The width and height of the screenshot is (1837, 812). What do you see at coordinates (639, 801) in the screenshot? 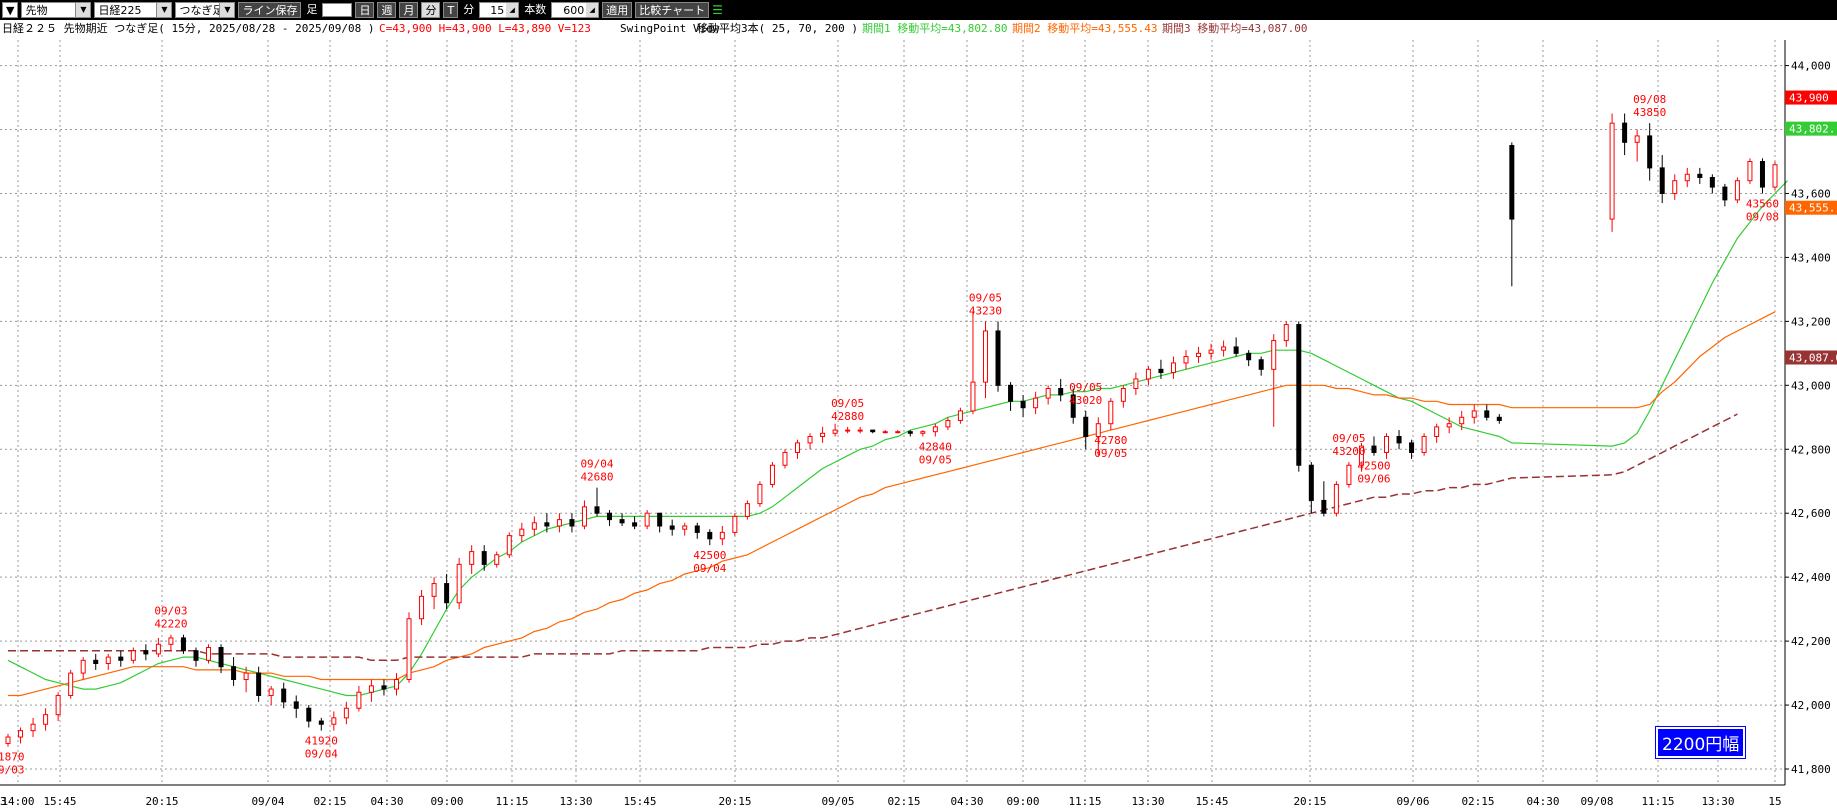
I see `time-tick-label: 15:45` at bounding box center [639, 801].